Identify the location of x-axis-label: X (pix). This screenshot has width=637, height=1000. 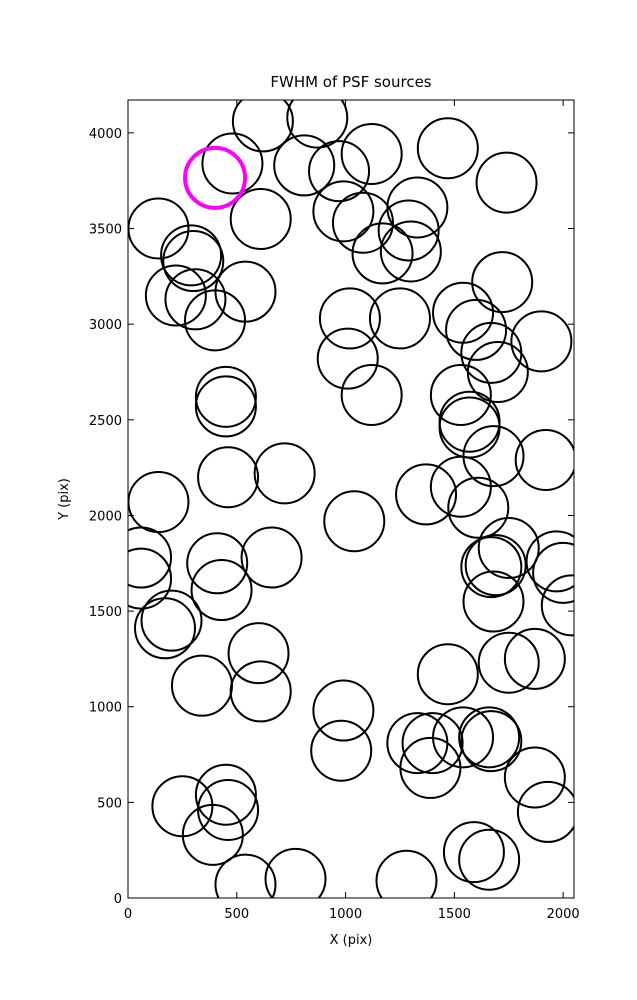
(351, 940).